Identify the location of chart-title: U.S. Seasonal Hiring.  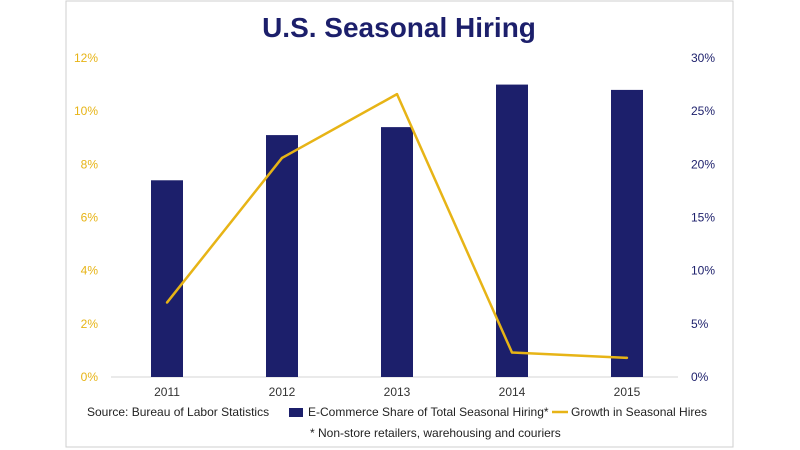
(399, 27).